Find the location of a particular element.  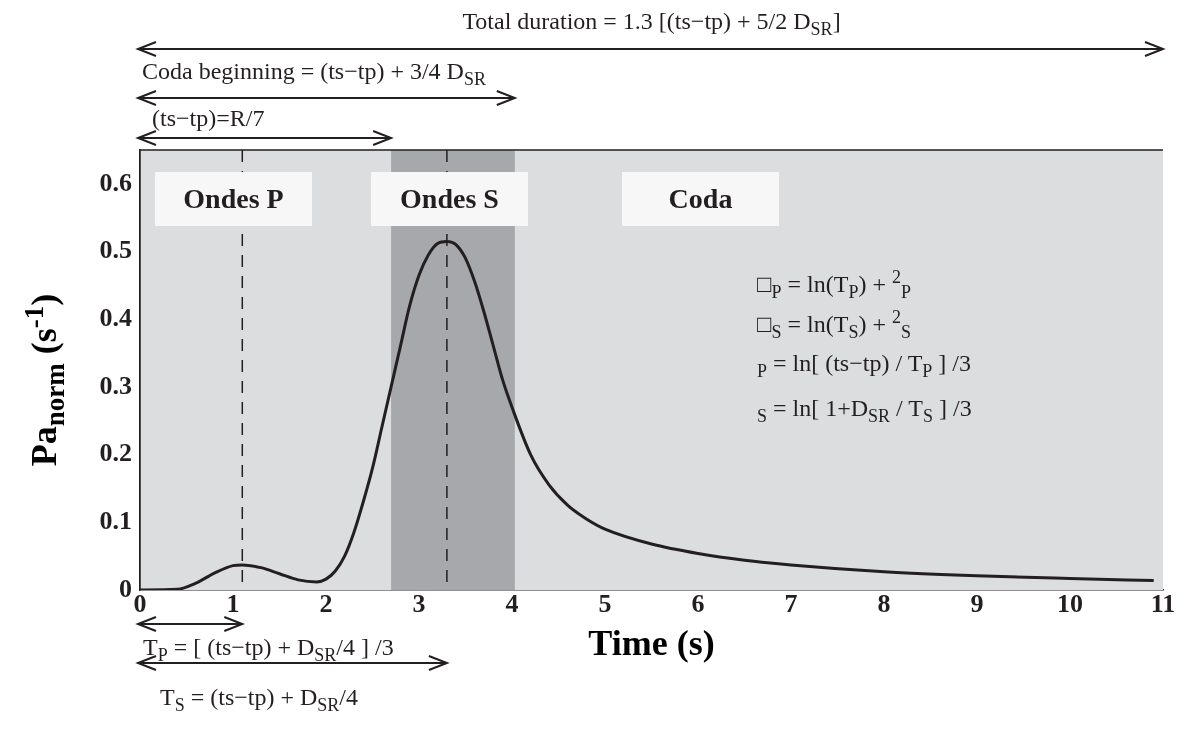

y-tick-label: 0.1 is located at coordinates (115, 521).